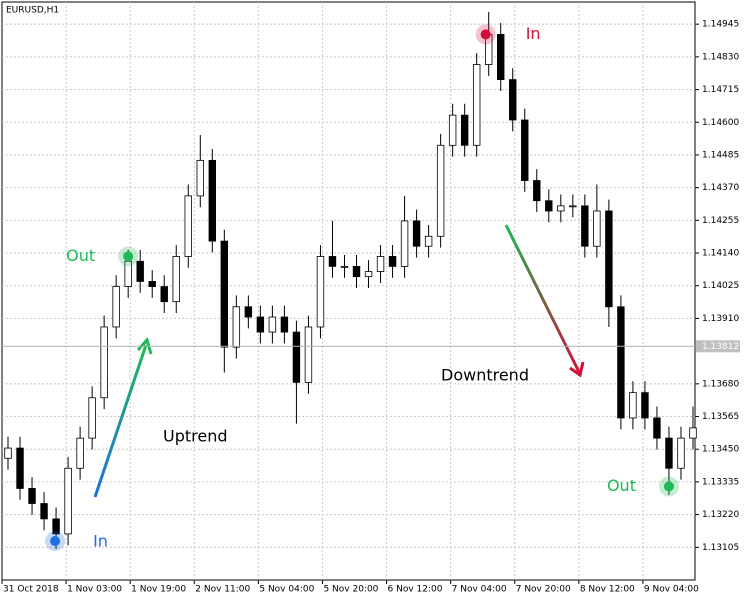  Describe the element at coordinates (120, 421) in the screenshot. I see `uptrend-arrow` at that location.